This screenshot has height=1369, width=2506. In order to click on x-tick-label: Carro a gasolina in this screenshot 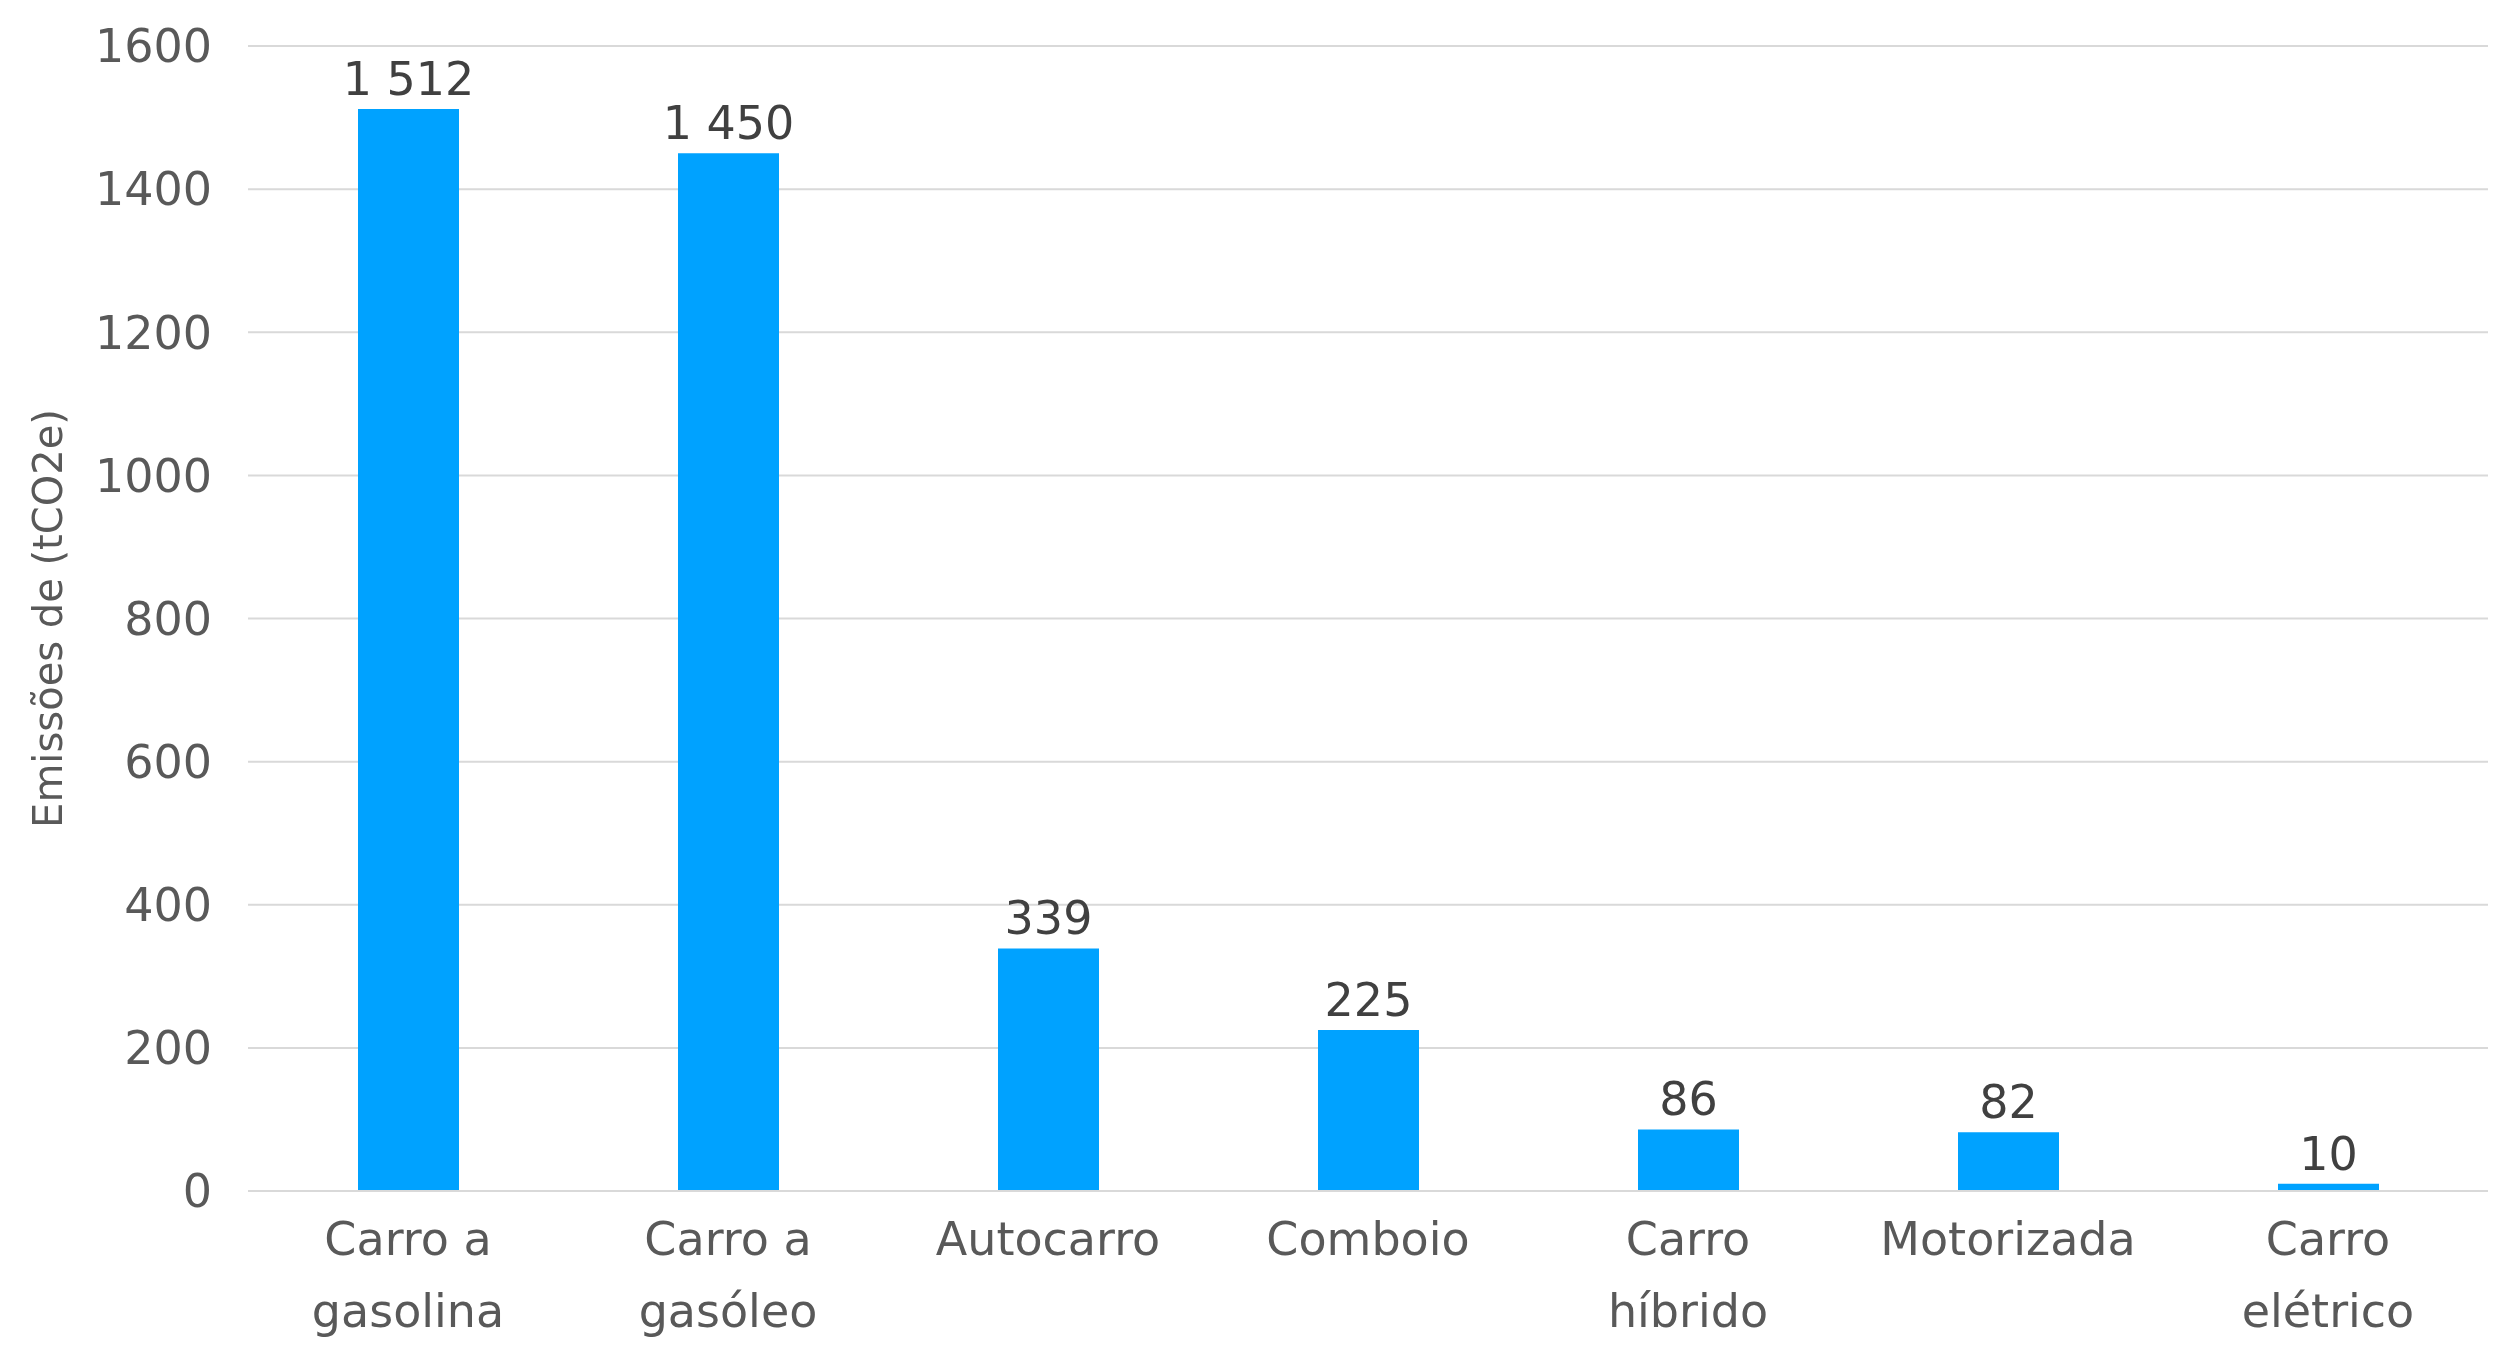, I will do `click(408, 1275)`.